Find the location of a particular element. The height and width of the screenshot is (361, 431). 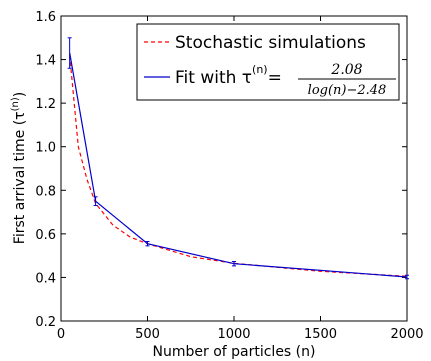

legend-fit-eq: = is located at coordinates (275, 78).